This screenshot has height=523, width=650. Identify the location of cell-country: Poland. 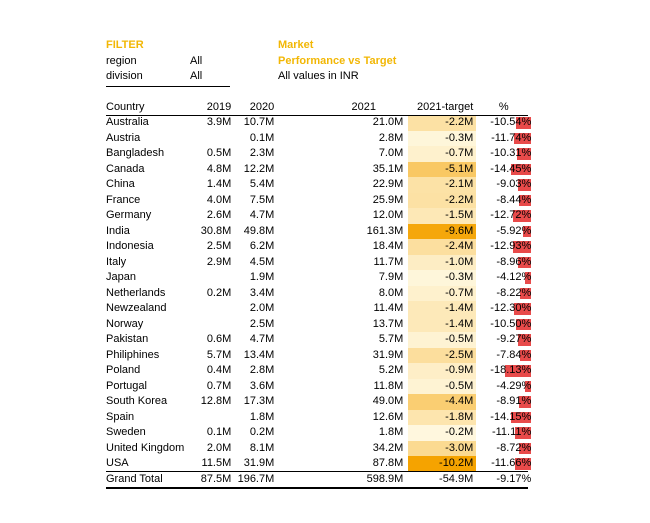
(123, 370).